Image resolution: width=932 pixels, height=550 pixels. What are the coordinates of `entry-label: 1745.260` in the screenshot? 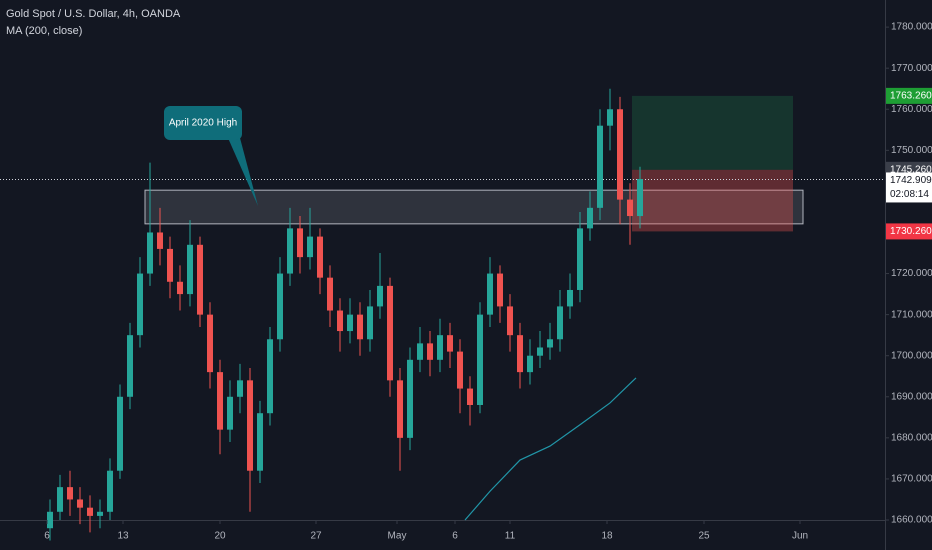 It's located at (911, 169).